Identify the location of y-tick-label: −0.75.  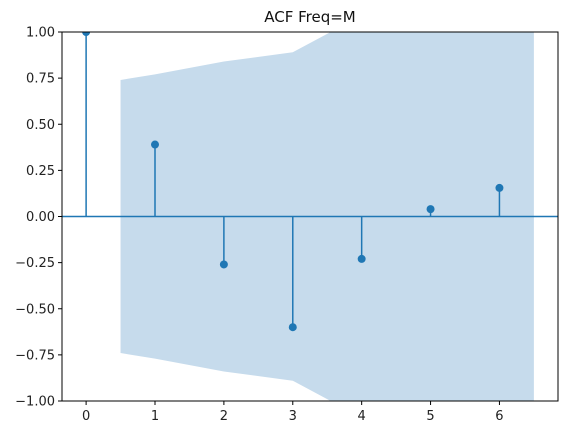
(35, 355).